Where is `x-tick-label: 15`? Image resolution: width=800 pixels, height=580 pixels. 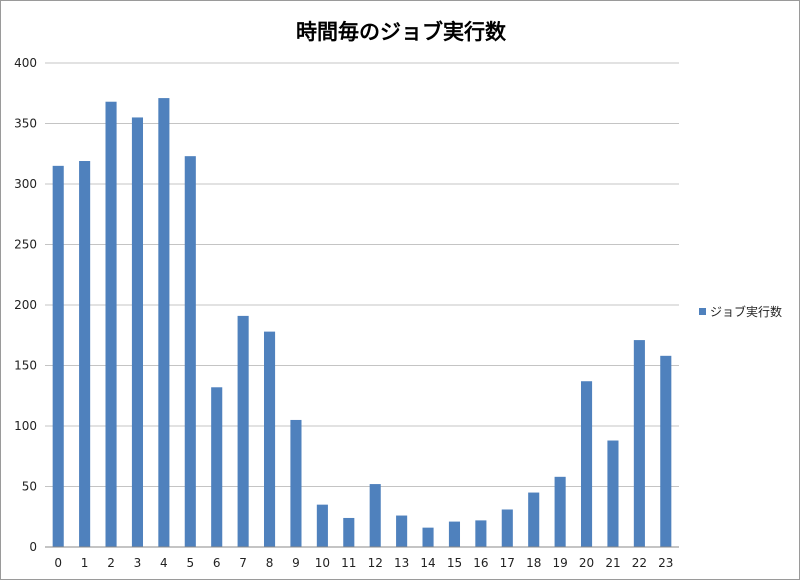
x-tick-label: 15 is located at coordinates (454, 563).